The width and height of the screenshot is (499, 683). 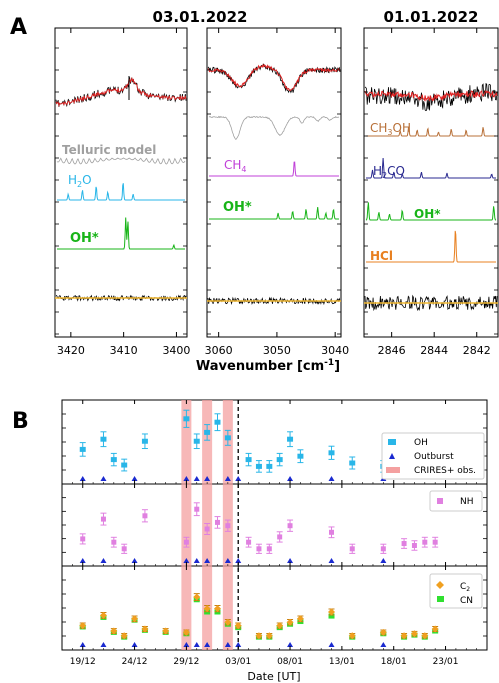 I want to click on label-oh-right: OH*, so click(x=427, y=214).